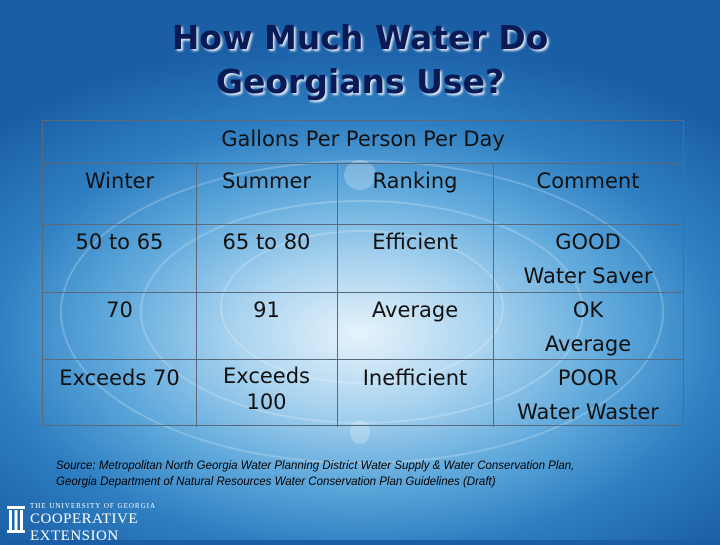 This screenshot has height=545, width=720. Describe the element at coordinates (415, 181) in the screenshot. I see `column-header-ranking: Ranking` at that location.